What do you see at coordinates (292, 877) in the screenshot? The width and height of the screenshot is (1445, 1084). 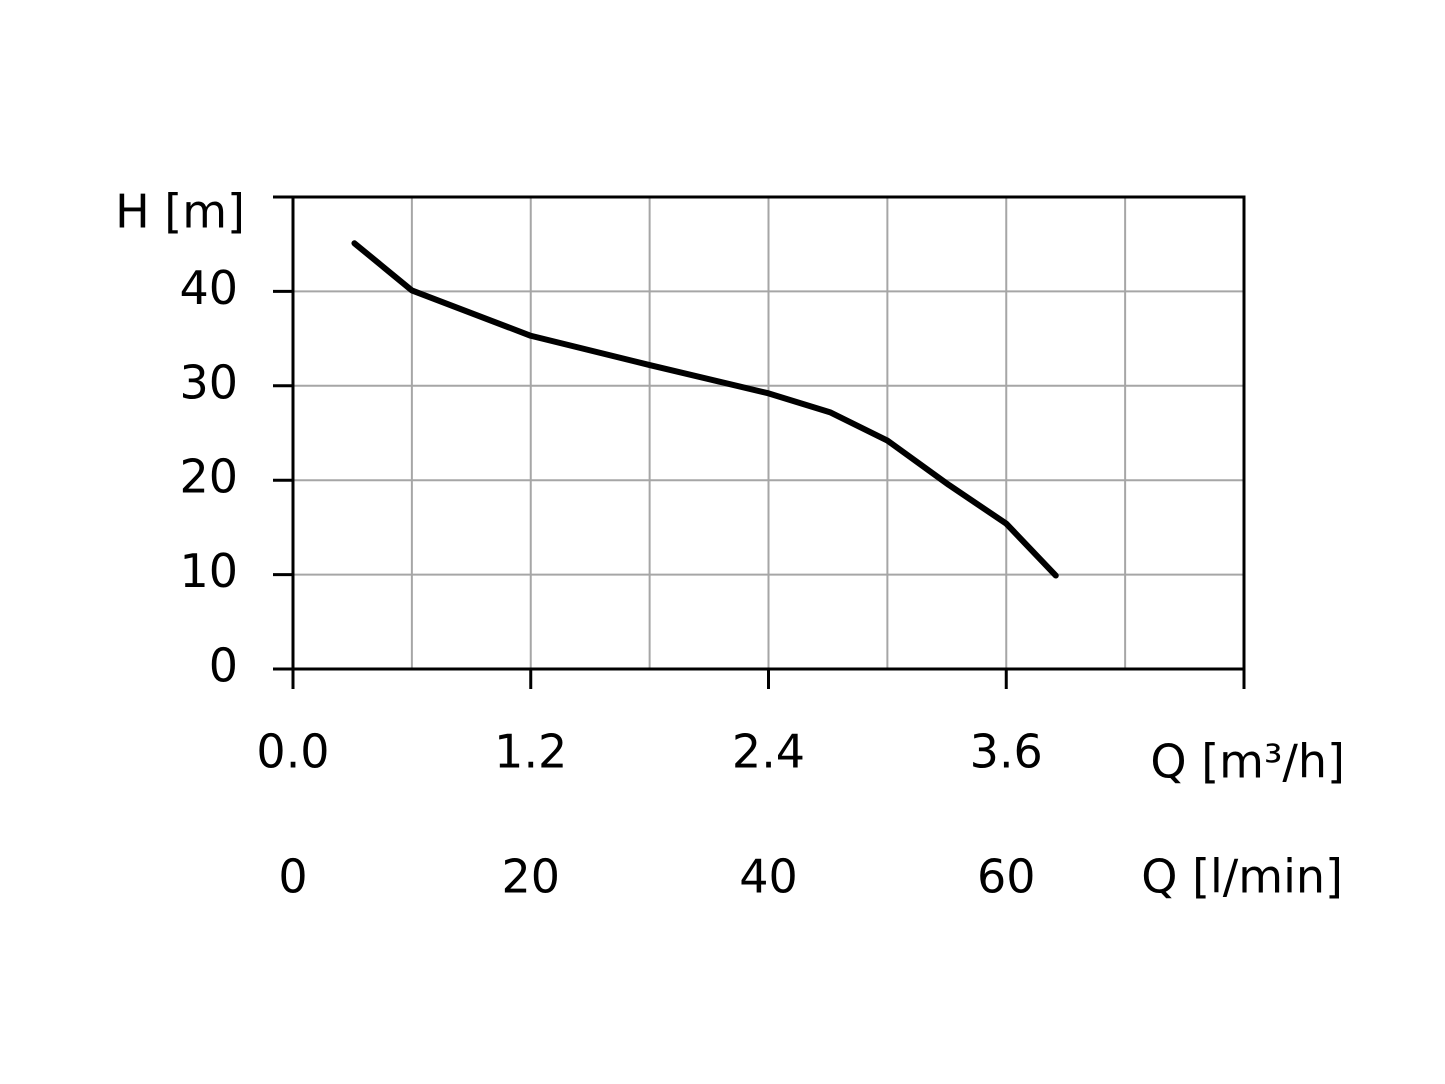 I see `x2-tick-label: 0` at bounding box center [292, 877].